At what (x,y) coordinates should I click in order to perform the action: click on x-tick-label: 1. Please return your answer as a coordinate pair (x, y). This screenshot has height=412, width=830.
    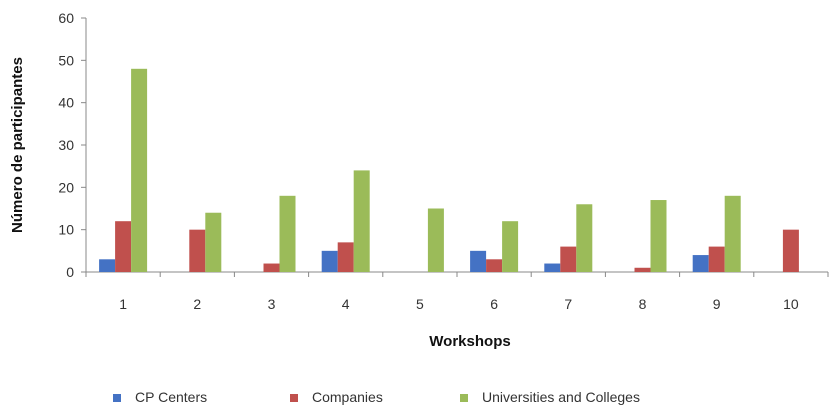
    Looking at the image, I should click on (123, 304).